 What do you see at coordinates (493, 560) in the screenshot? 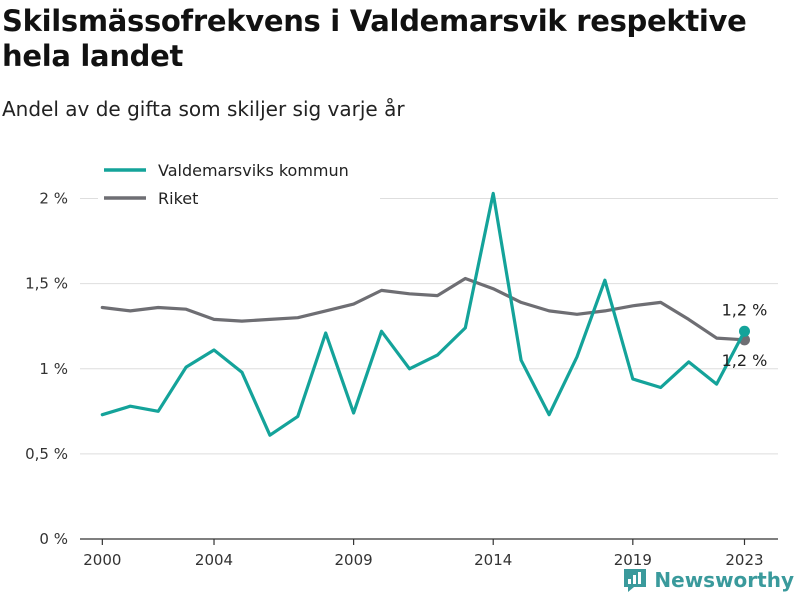
I see `x-tick-label: 2014` at bounding box center [493, 560].